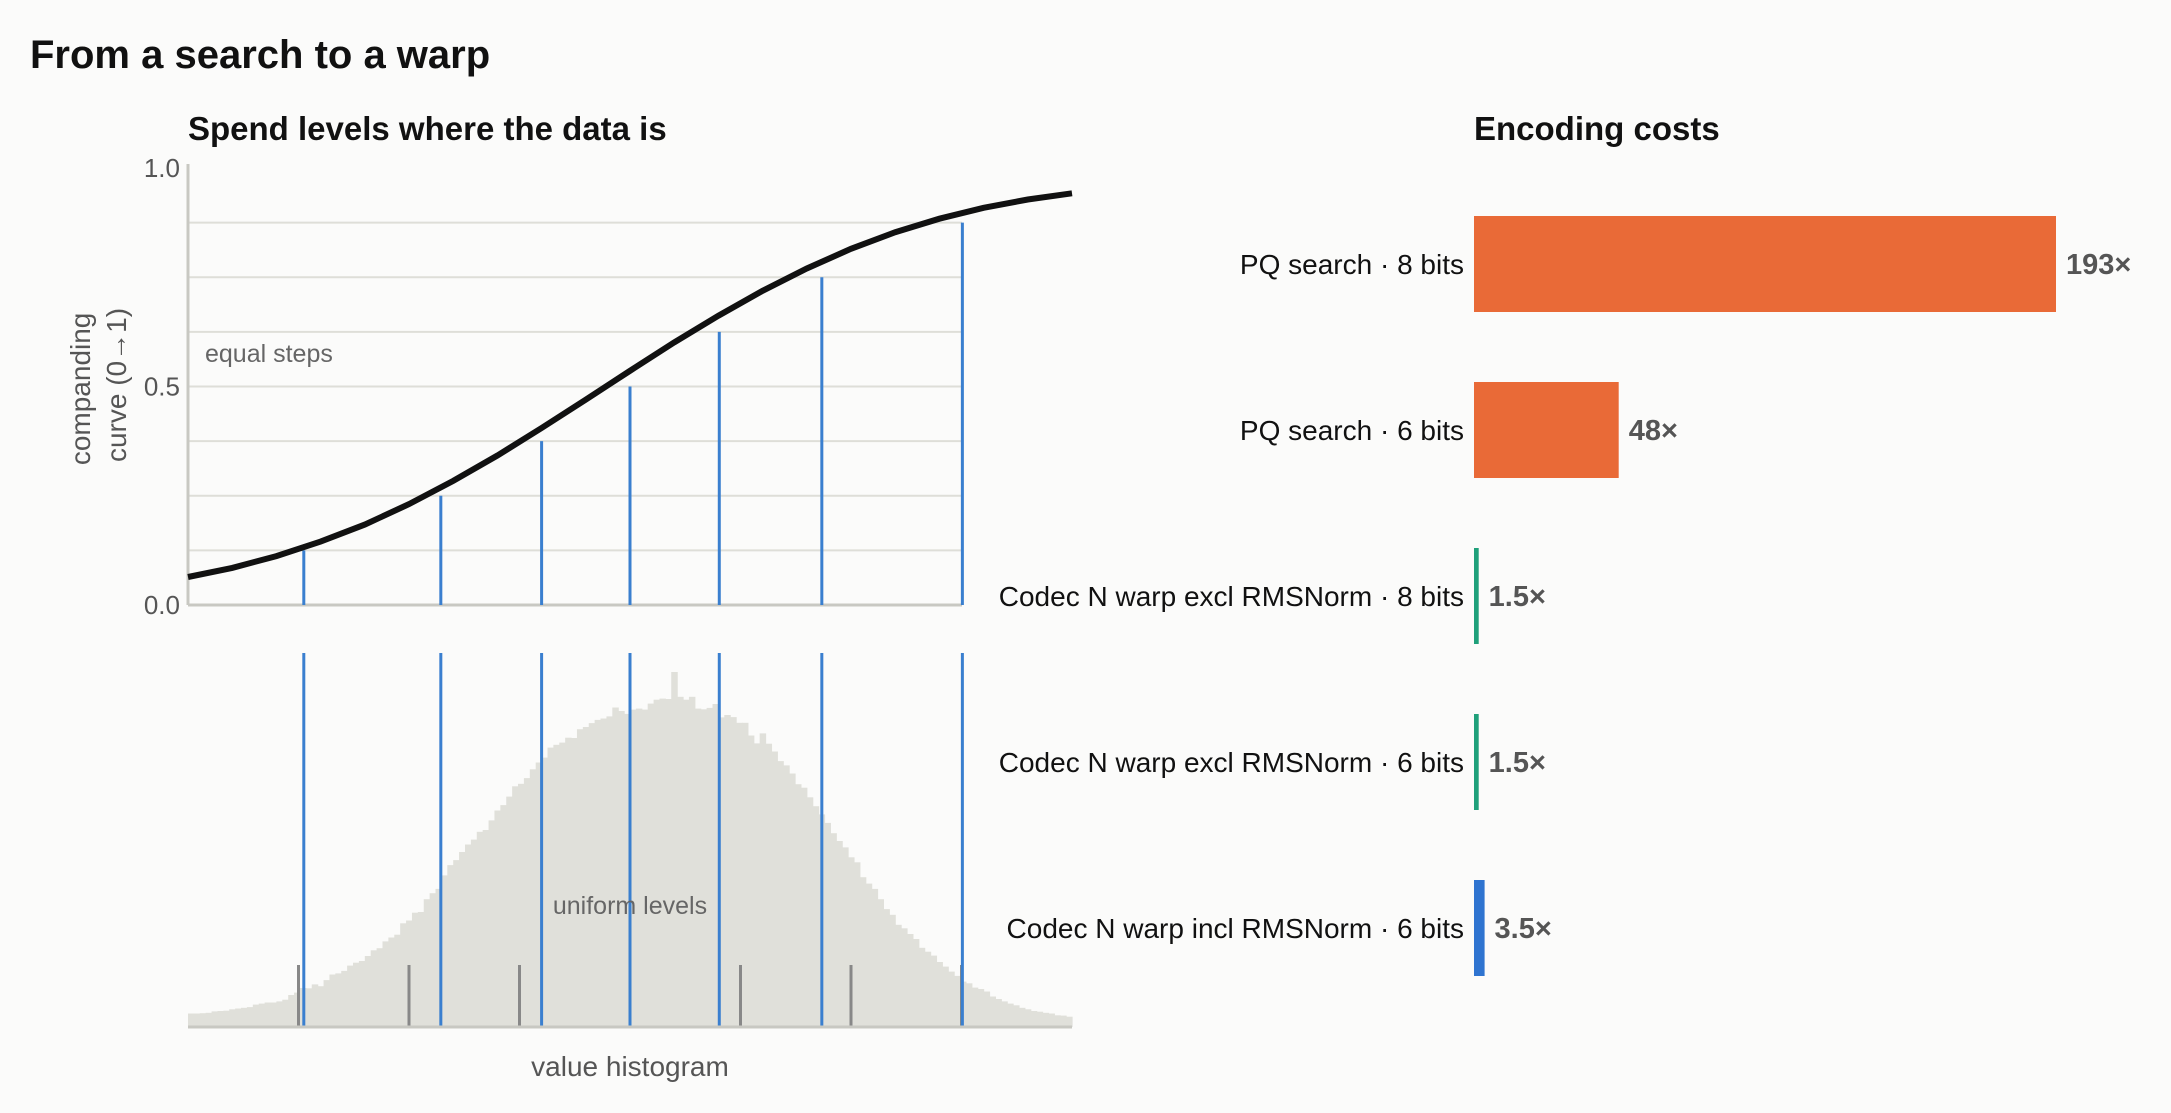 The width and height of the screenshot is (2171, 1113). Describe the element at coordinates (162, 386) in the screenshot. I see `curve-y-ticks: 0.0 0.5 1.0` at that location.